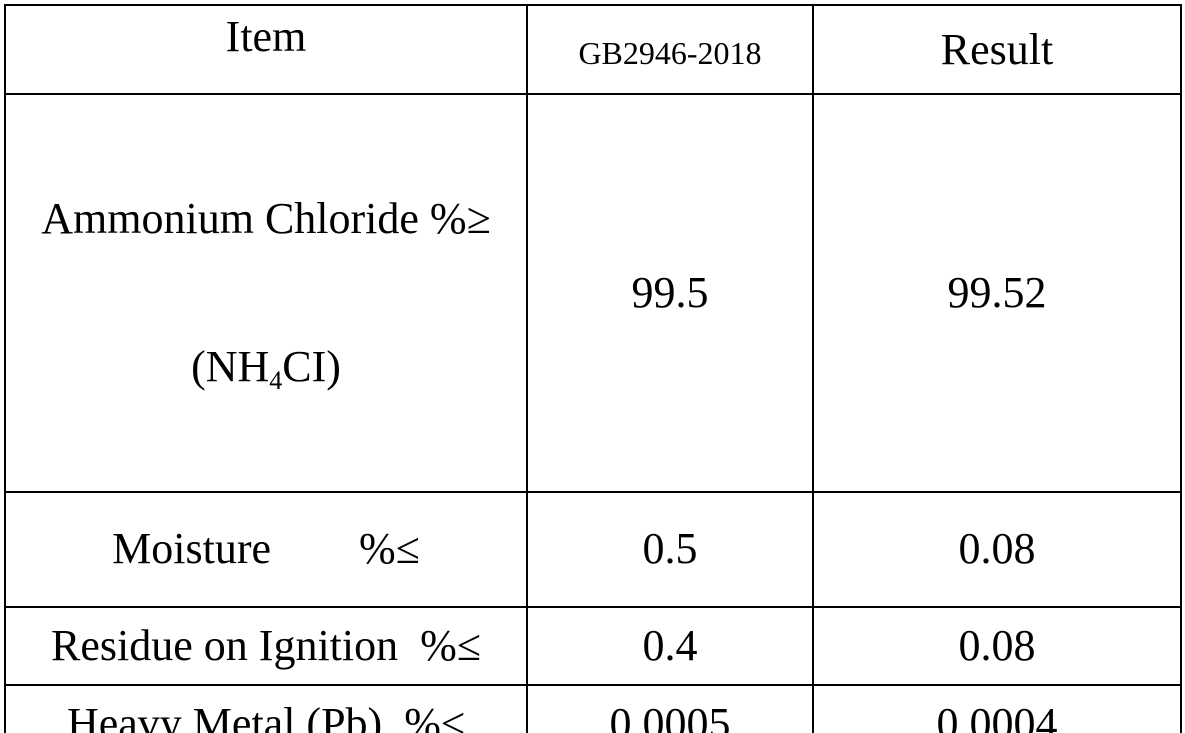 The width and height of the screenshot is (1185, 733). I want to click on col-header-standard-label: GB2946-2018, so click(670, 52).